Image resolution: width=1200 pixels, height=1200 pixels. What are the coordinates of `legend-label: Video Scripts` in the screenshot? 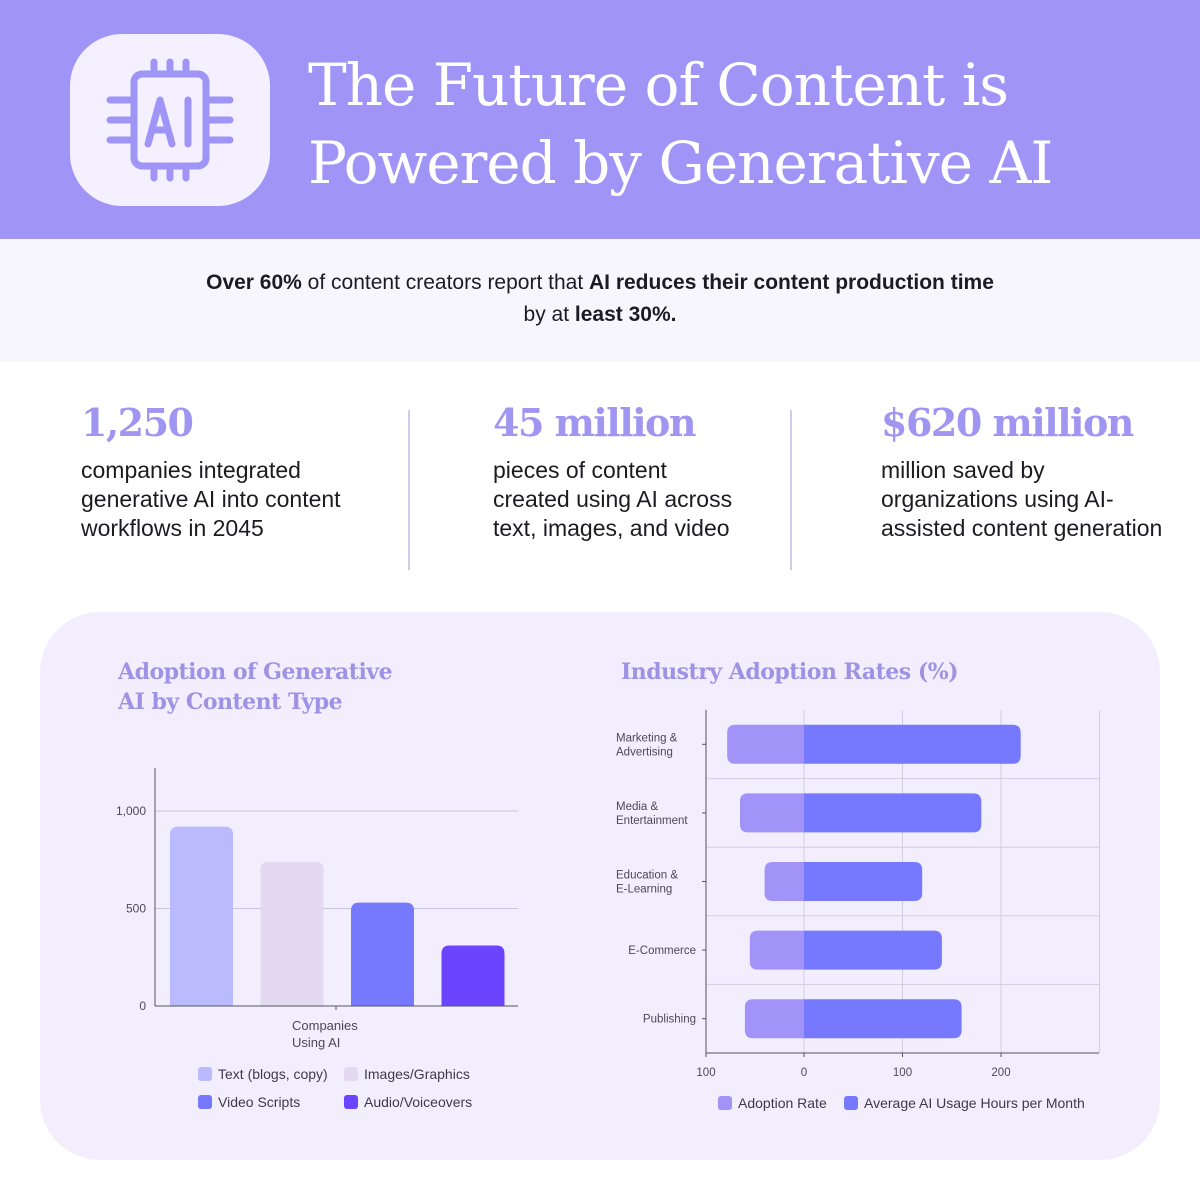 It's located at (259, 1102).